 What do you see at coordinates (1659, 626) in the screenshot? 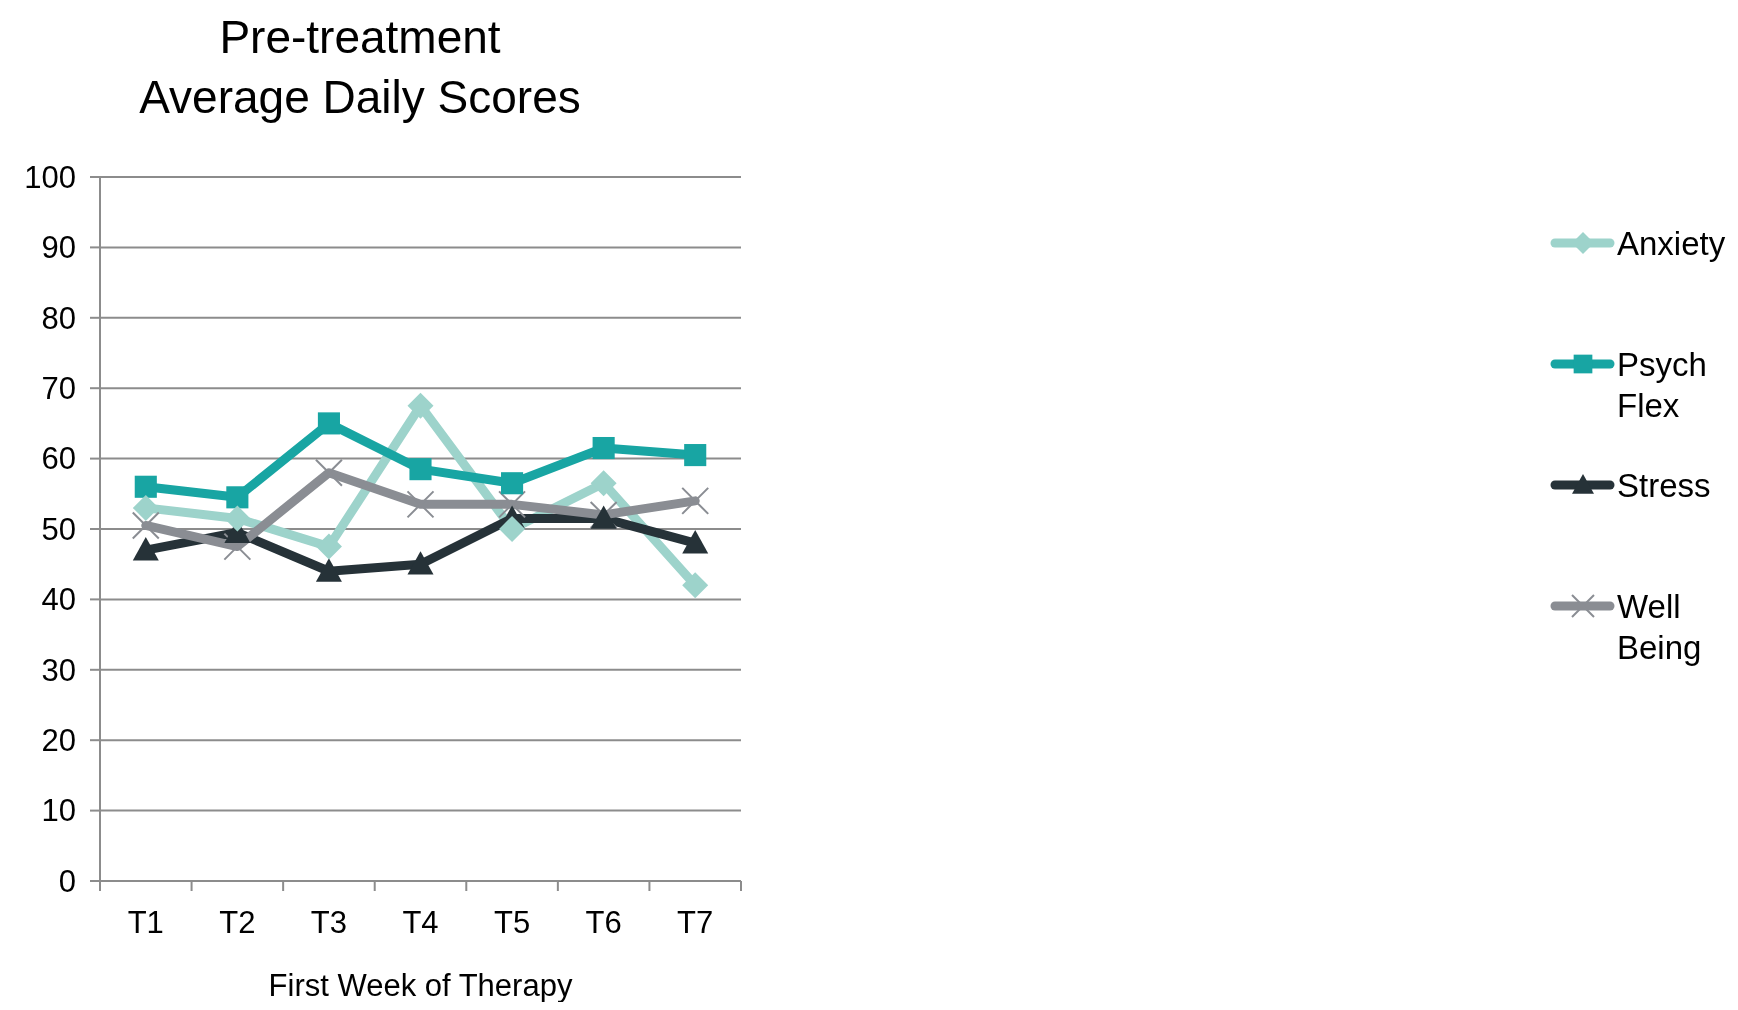
I see `legend-label: Well Being` at bounding box center [1659, 626].